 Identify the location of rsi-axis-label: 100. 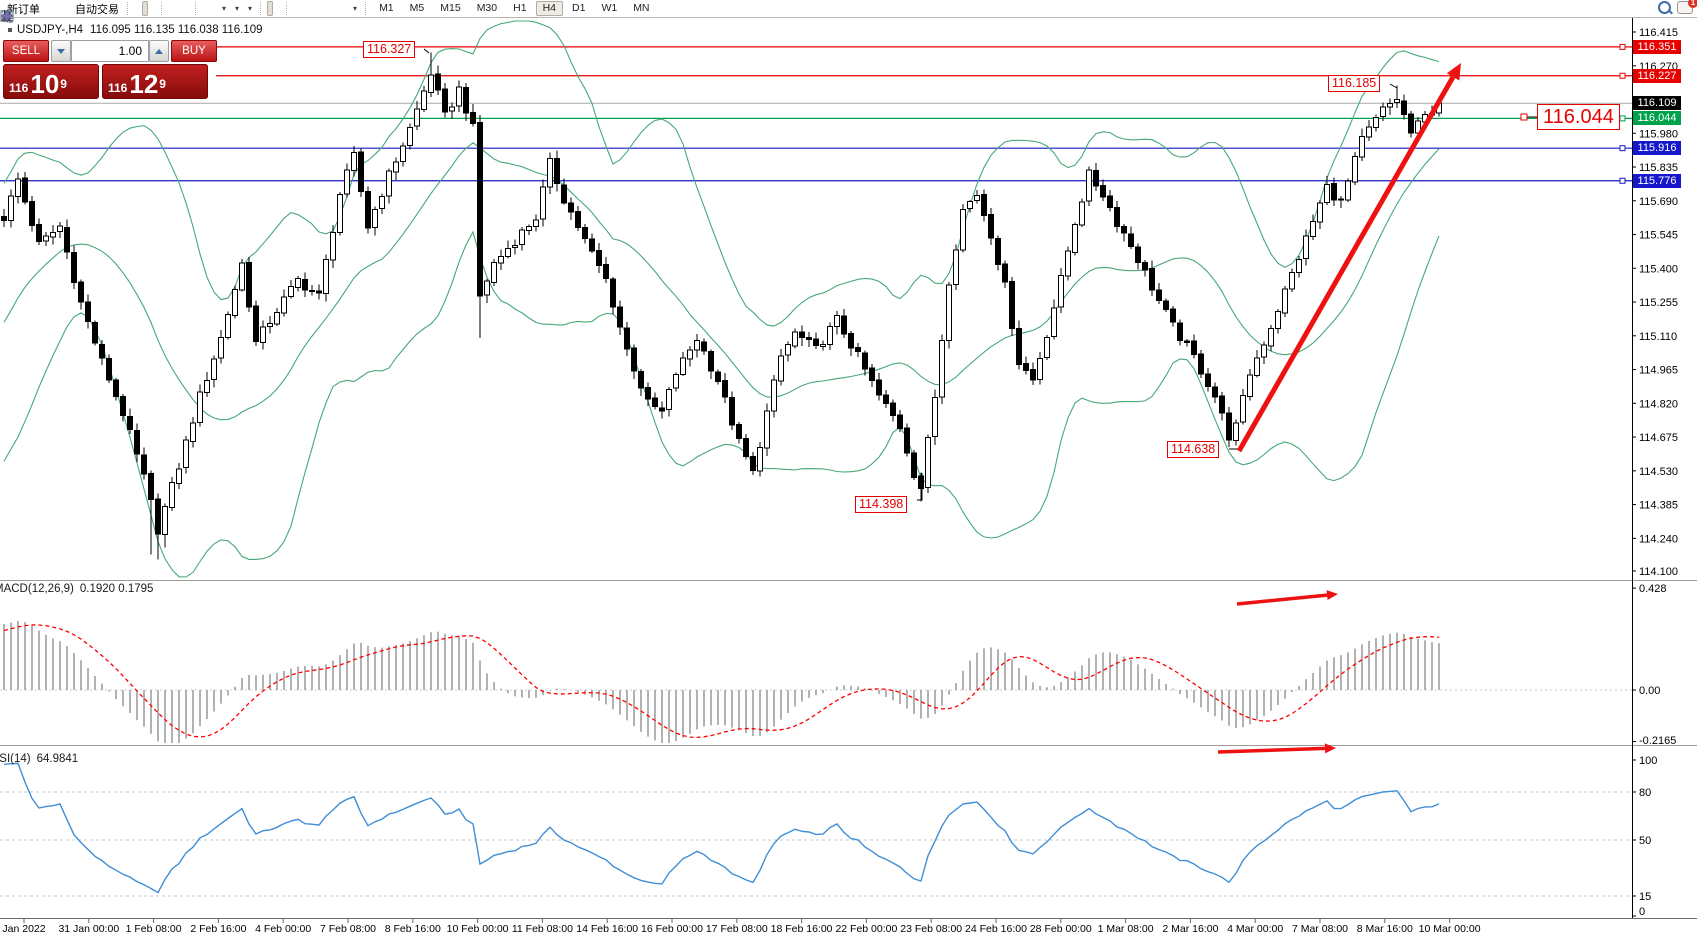
(1648, 761).